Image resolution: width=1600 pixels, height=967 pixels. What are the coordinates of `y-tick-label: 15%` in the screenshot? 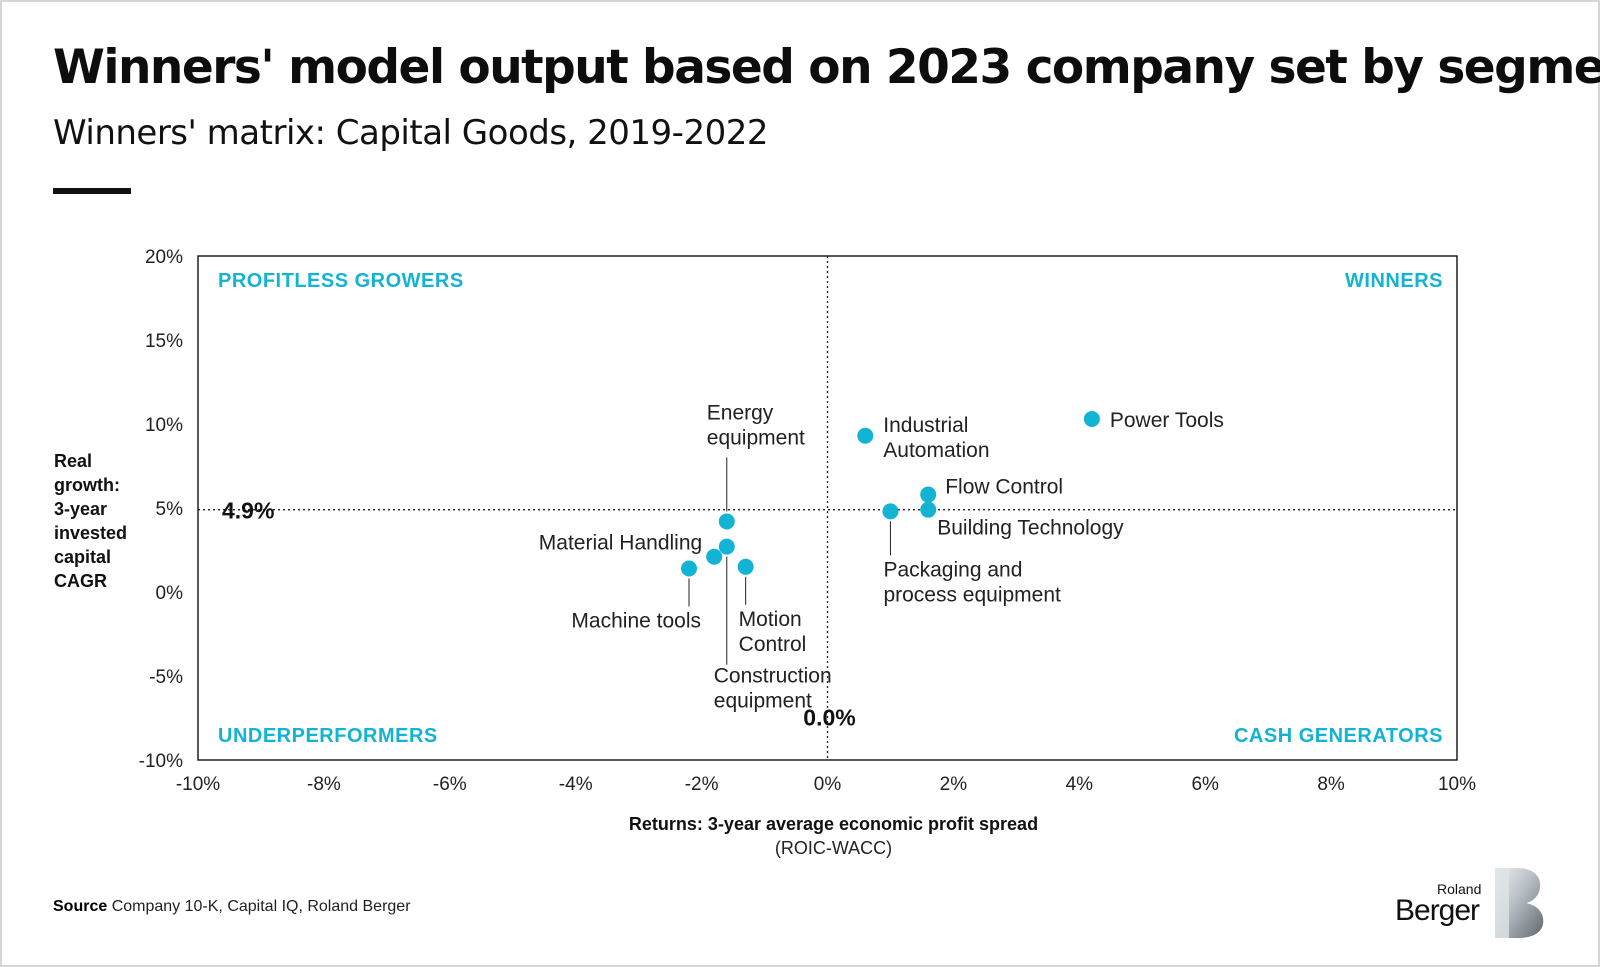 It's located at (164, 341).